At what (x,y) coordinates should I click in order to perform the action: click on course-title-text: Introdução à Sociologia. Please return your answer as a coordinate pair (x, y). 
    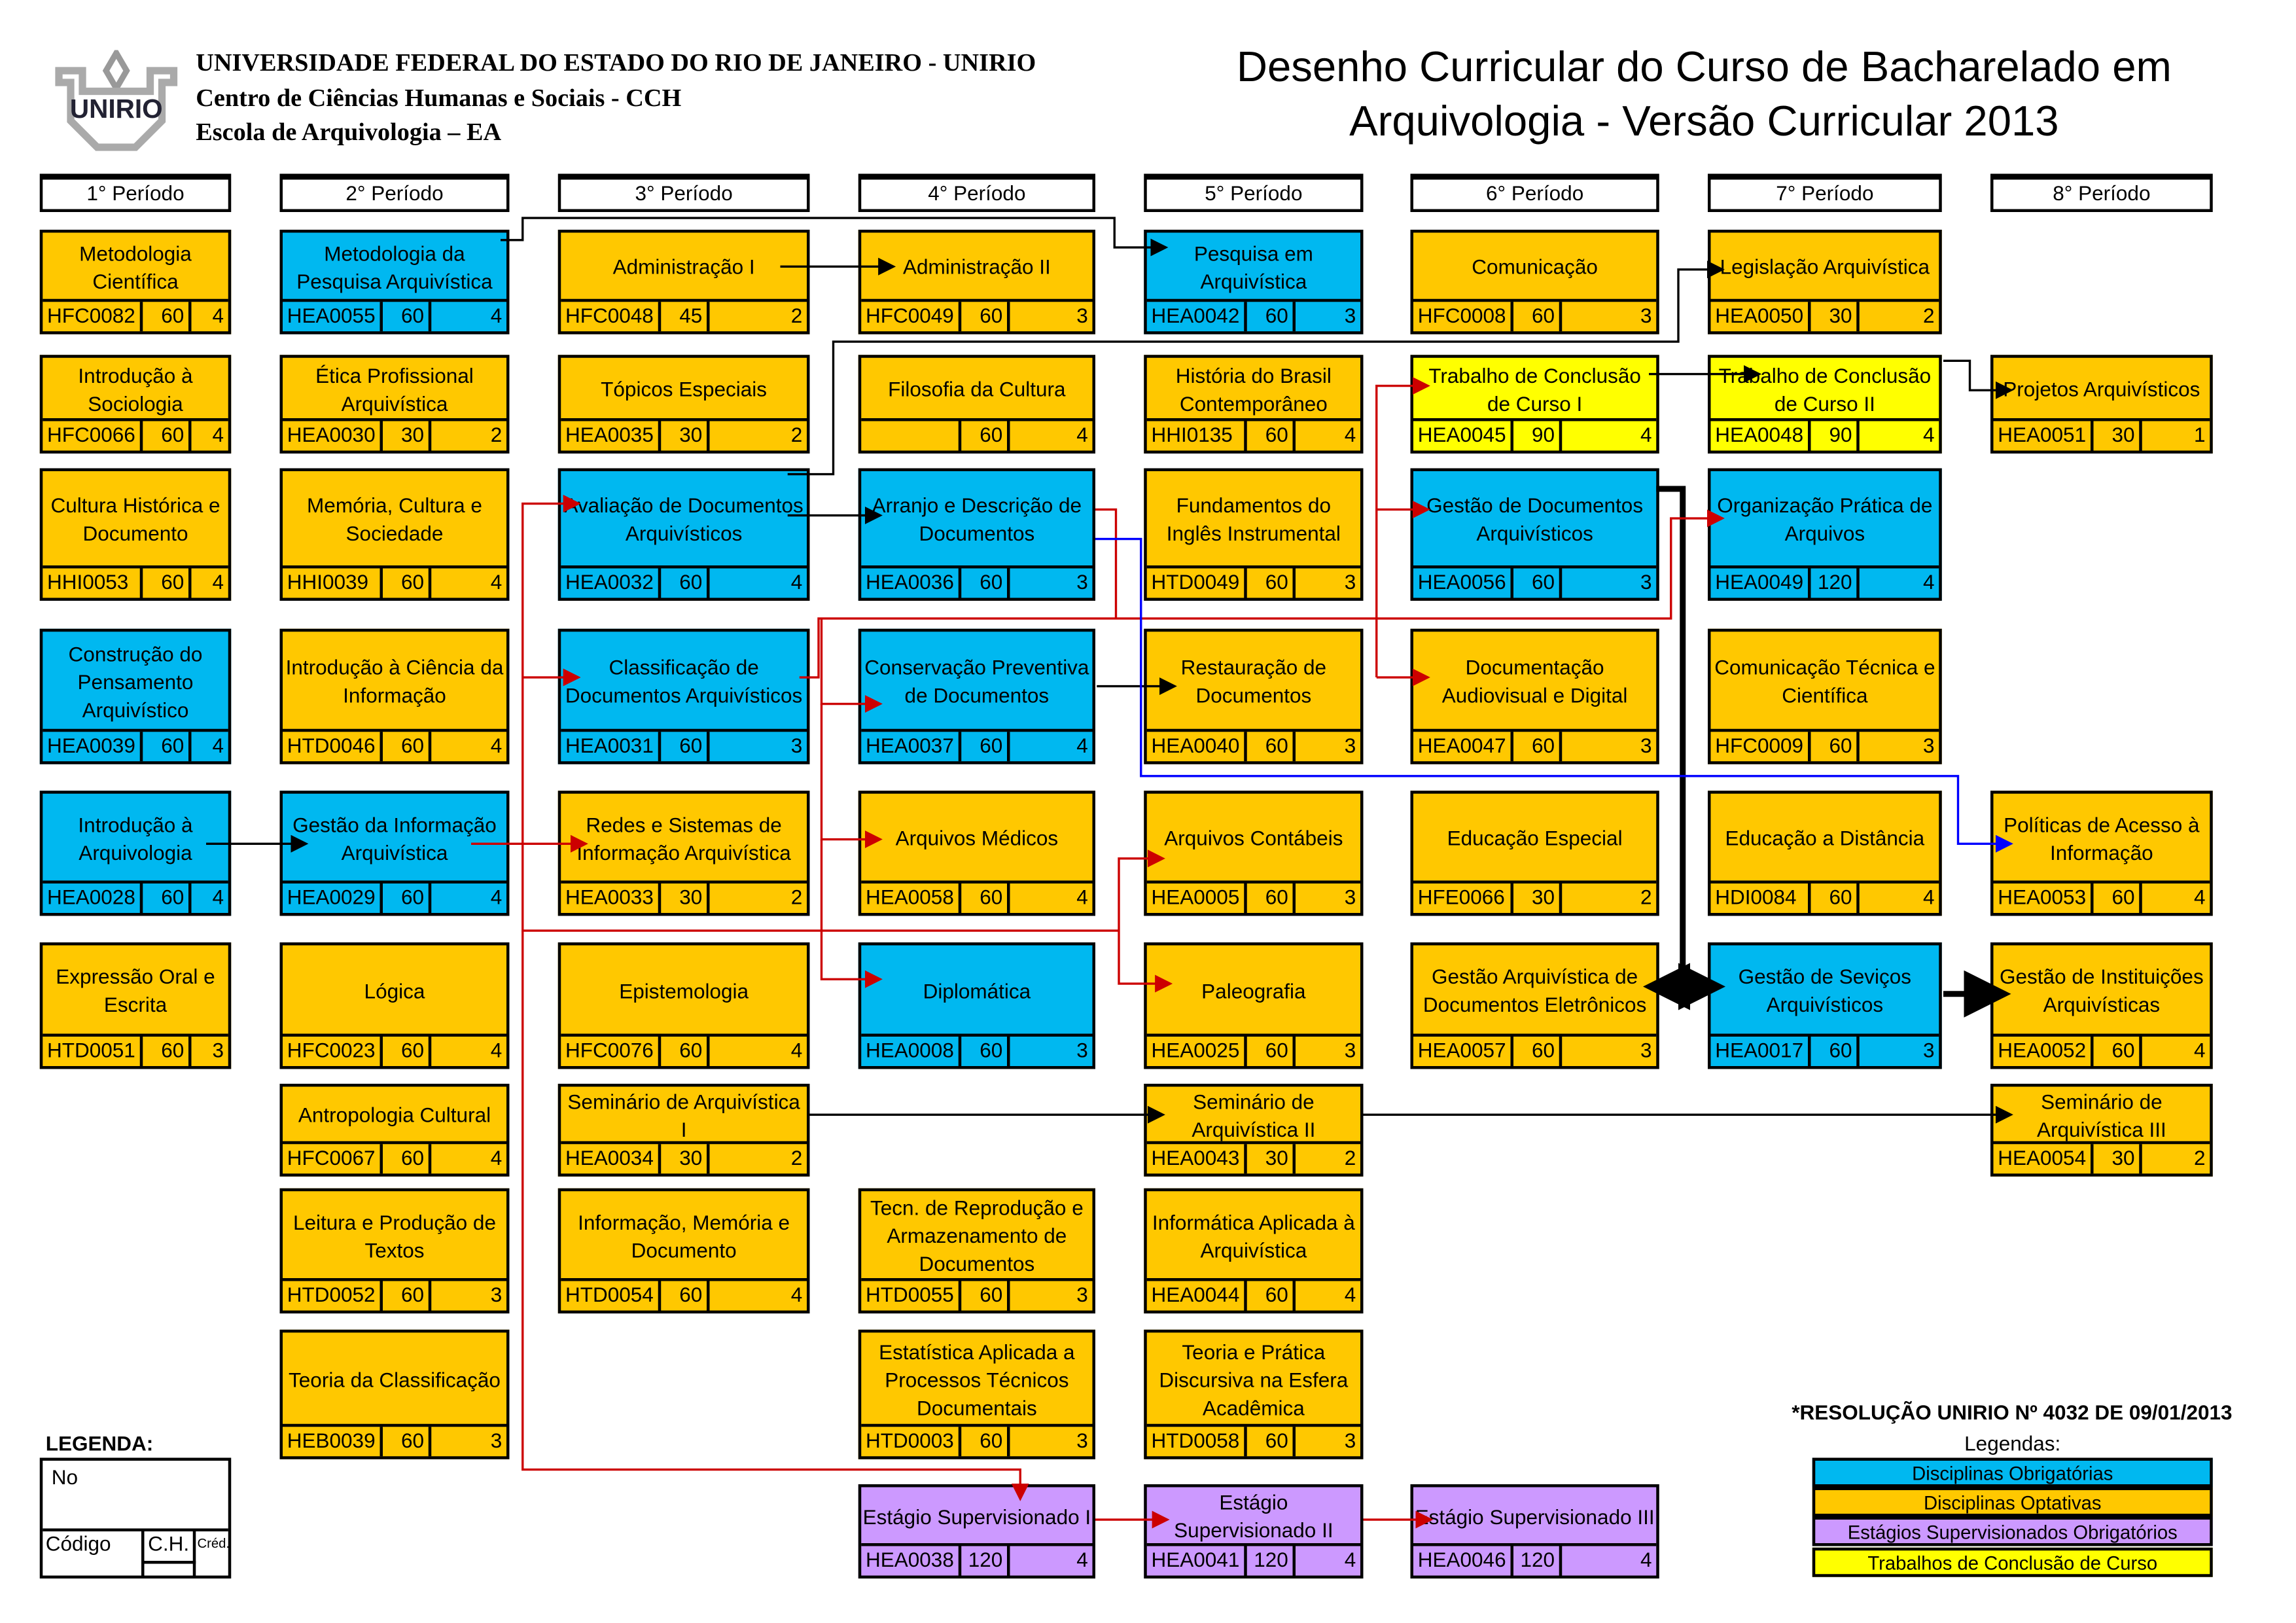
    Looking at the image, I should click on (135, 389).